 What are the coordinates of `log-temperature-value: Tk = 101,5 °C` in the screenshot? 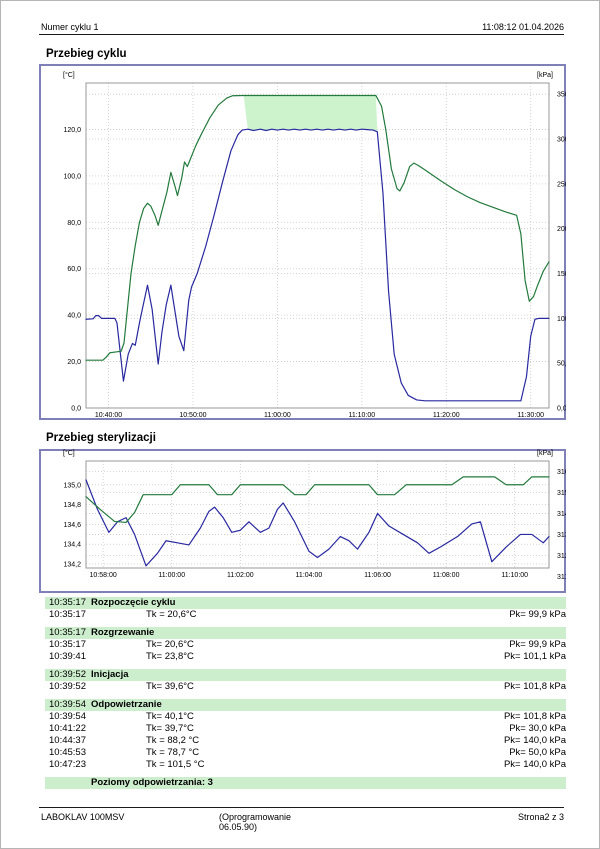 It's located at (175, 764).